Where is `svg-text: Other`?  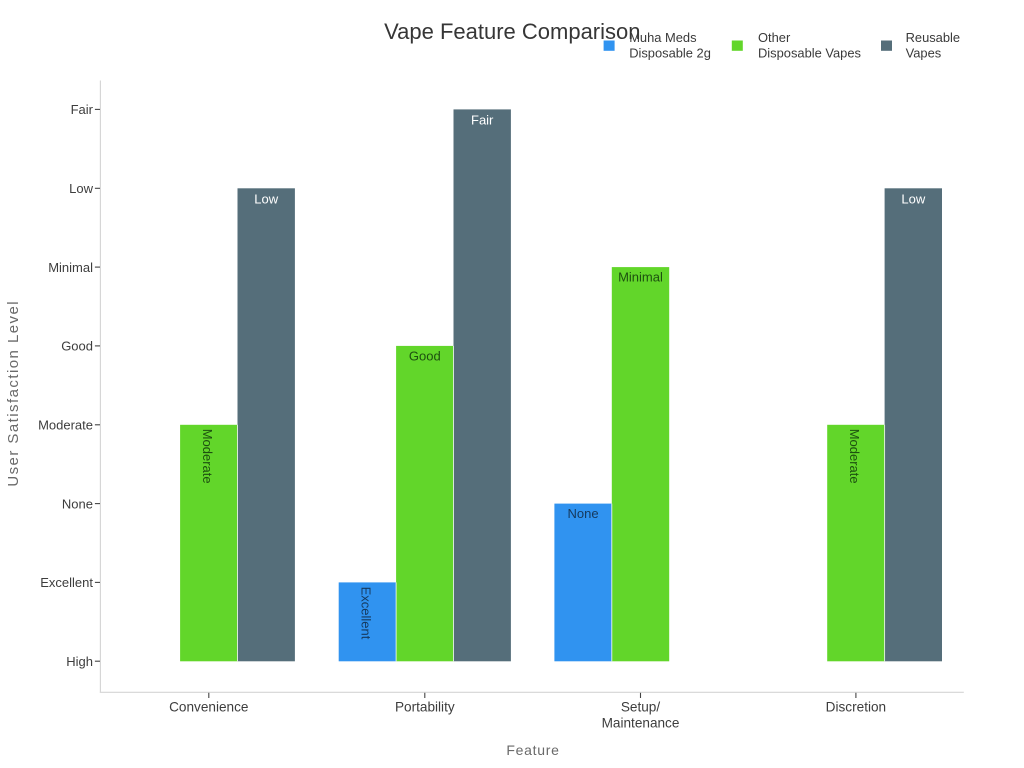
svg-text: Other is located at coordinates (774, 37).